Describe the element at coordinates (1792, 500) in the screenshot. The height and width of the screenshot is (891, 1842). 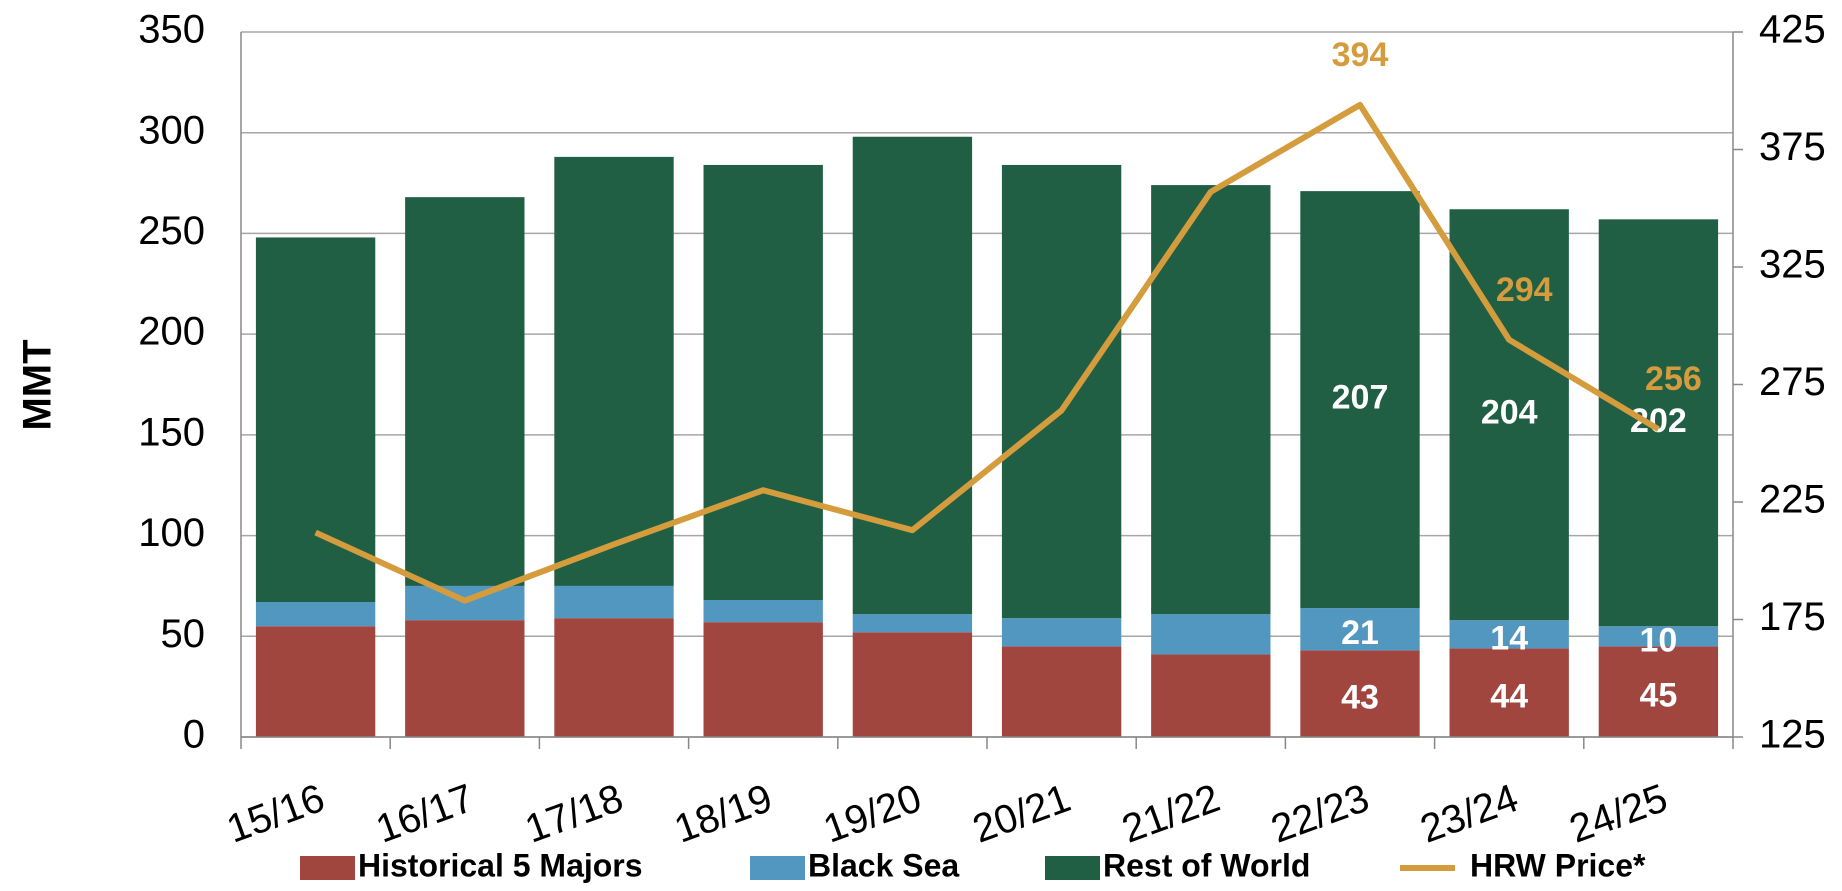
I see `y2-tick-label: 225` at that location.